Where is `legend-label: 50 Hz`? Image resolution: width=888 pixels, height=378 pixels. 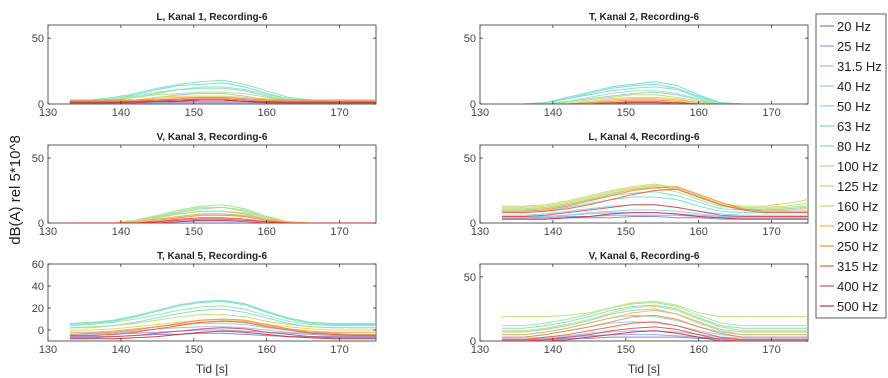 legend-label: 50 Hz is located at coordinates (854, 106).